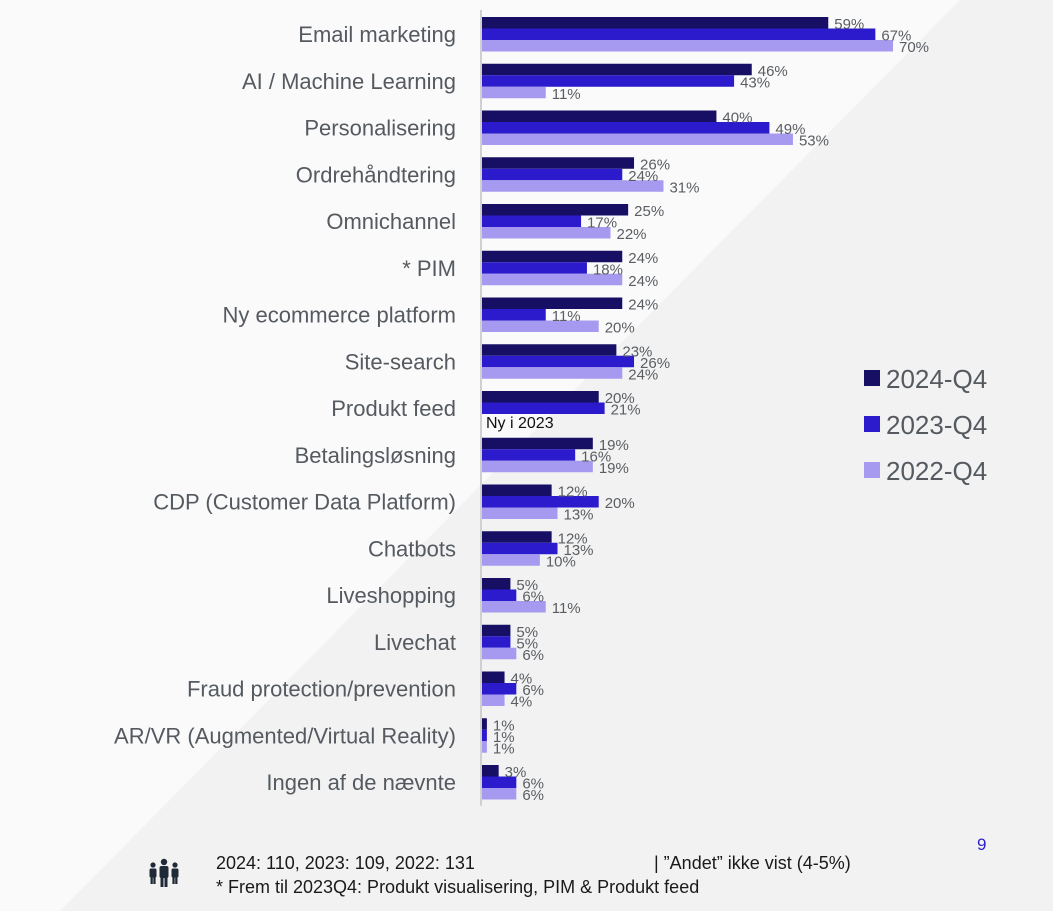 The height and width of the screenshot is (911, 1053). I want to click on category-label: Ordrehåndtering, so click(376, 174).